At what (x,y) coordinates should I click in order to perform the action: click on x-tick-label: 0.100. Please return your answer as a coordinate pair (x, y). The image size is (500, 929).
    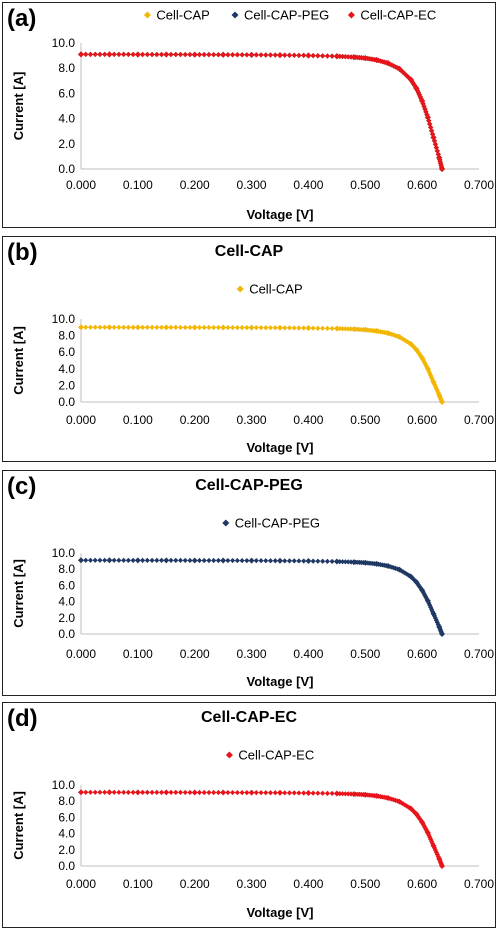
    Looking at the image, I should click on (138, 654).